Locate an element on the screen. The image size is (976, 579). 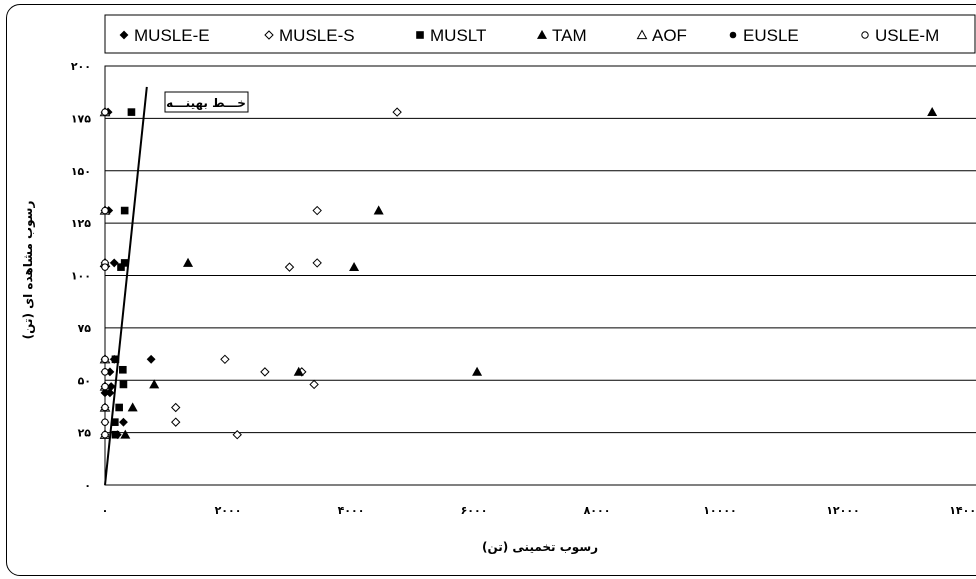
legend-item-tam: TAM is located at coordinates (561, 35).